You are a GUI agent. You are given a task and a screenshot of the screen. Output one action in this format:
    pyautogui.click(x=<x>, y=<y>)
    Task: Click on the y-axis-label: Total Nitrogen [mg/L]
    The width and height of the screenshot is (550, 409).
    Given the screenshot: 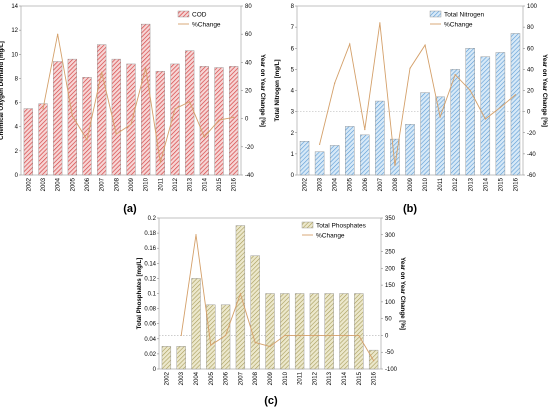 What is the action you would take?
    pyautogui.click(x=277, y=90)
    